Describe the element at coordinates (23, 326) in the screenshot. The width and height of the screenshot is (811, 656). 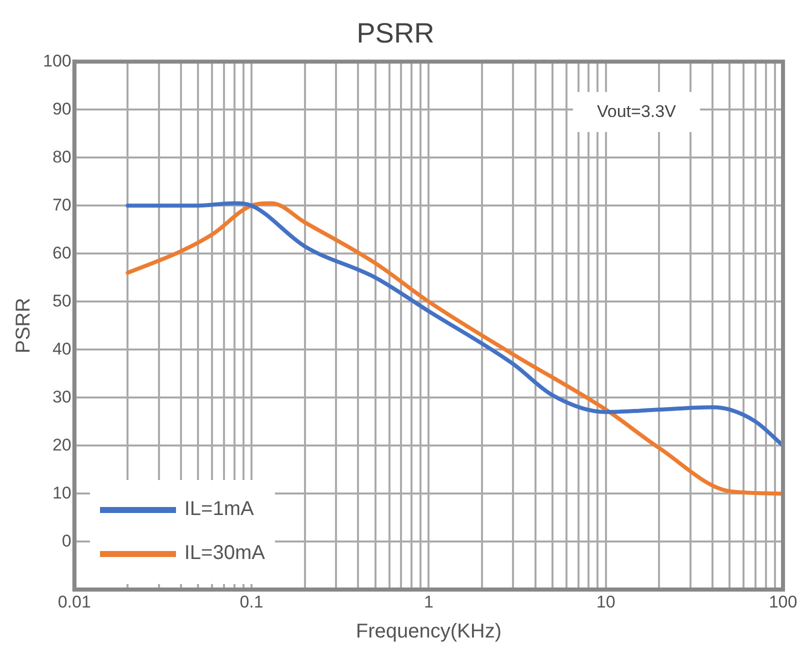
I see `y-axis-title: PSRR` at that location.